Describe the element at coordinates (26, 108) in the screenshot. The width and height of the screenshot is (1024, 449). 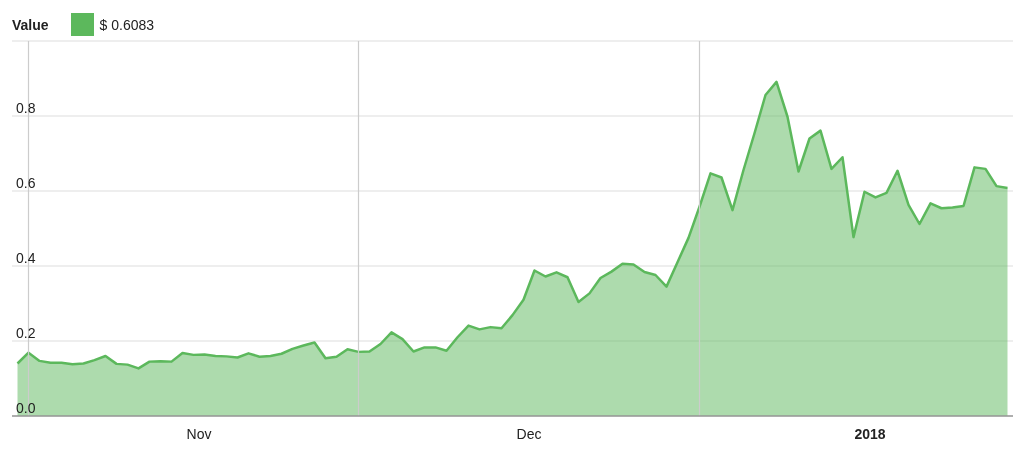
I see `y-tick-label: 0.8` at that location.